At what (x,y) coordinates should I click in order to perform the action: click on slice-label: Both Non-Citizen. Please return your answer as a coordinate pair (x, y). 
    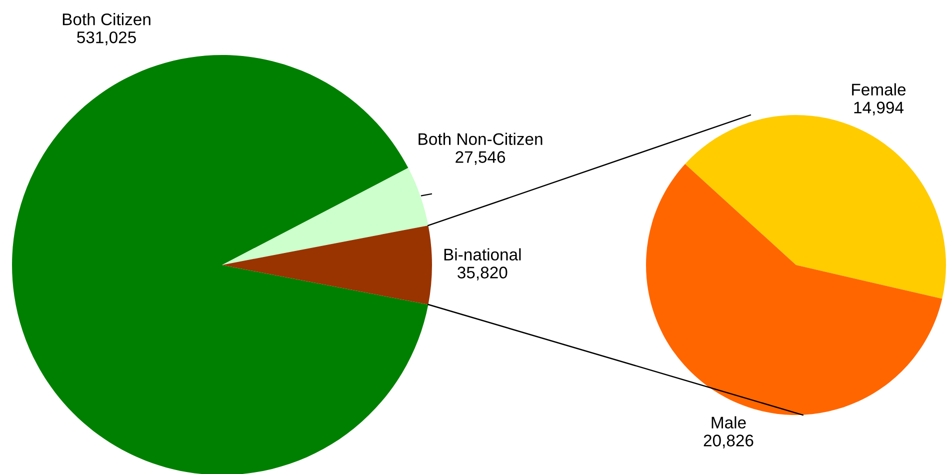
    Looking at the image, I should click on (480, 138).